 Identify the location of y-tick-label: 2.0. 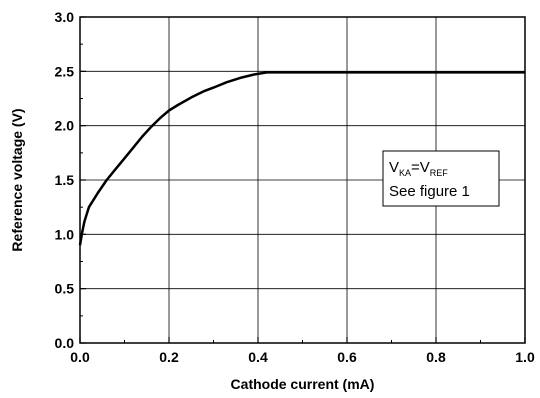
(65, 126).